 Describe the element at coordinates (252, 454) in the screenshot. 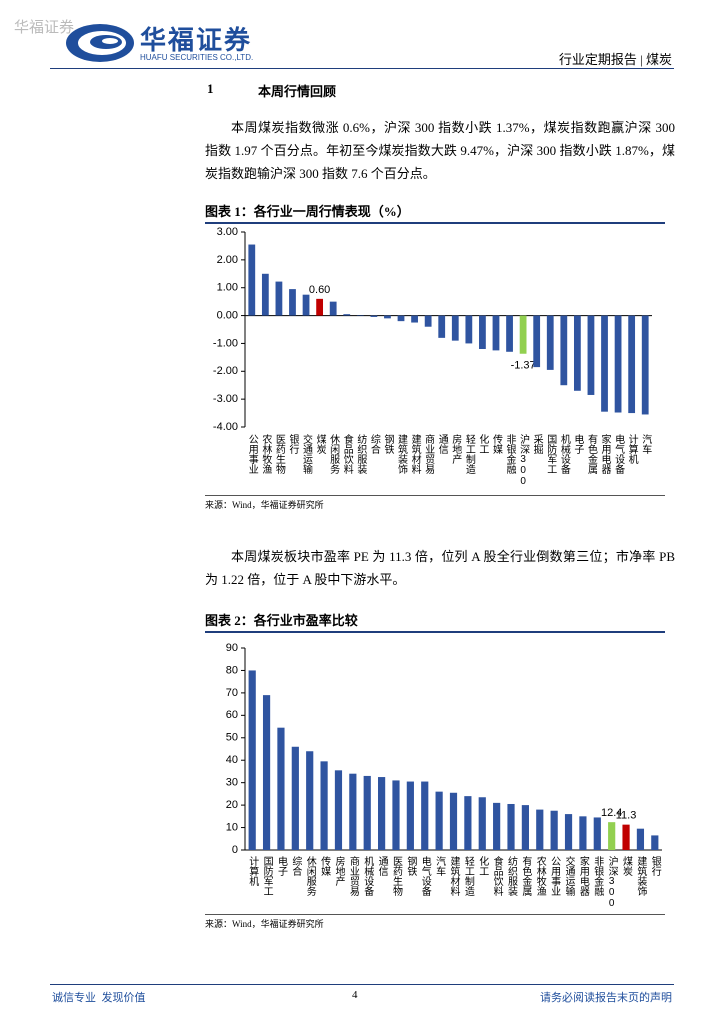

I see `x-tick-label: 公用事业` at that location.